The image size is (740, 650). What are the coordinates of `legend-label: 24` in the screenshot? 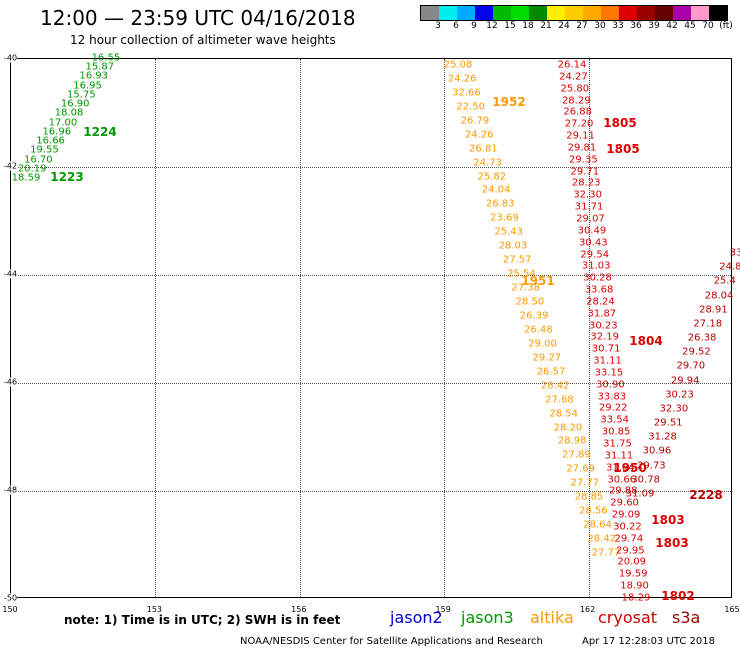 It's located at (564, 26).